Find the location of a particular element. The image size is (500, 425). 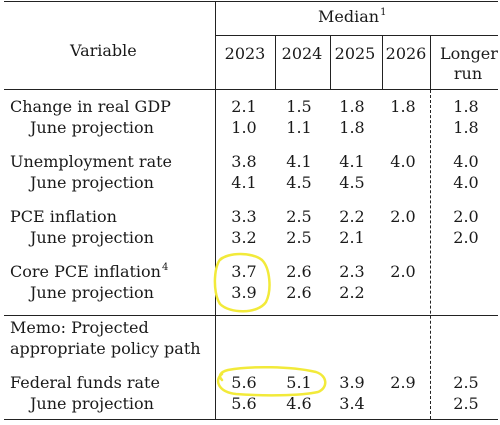

value-cell: 1.1 is located at coordinates (299, 127).